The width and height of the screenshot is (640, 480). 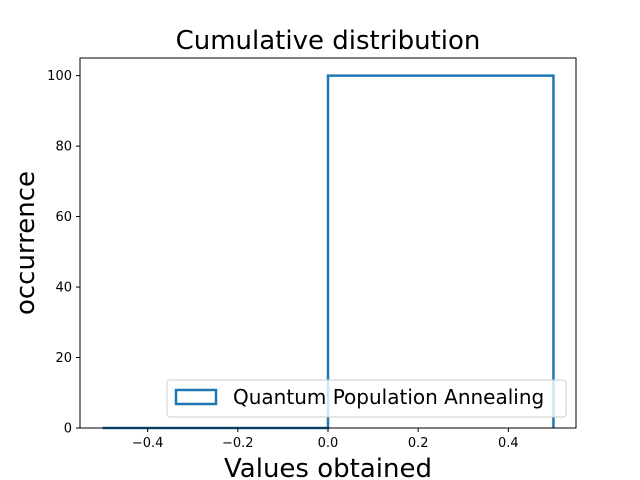 I want to click on legend: Quantum Population Annealing, so click(x=366, y=398).